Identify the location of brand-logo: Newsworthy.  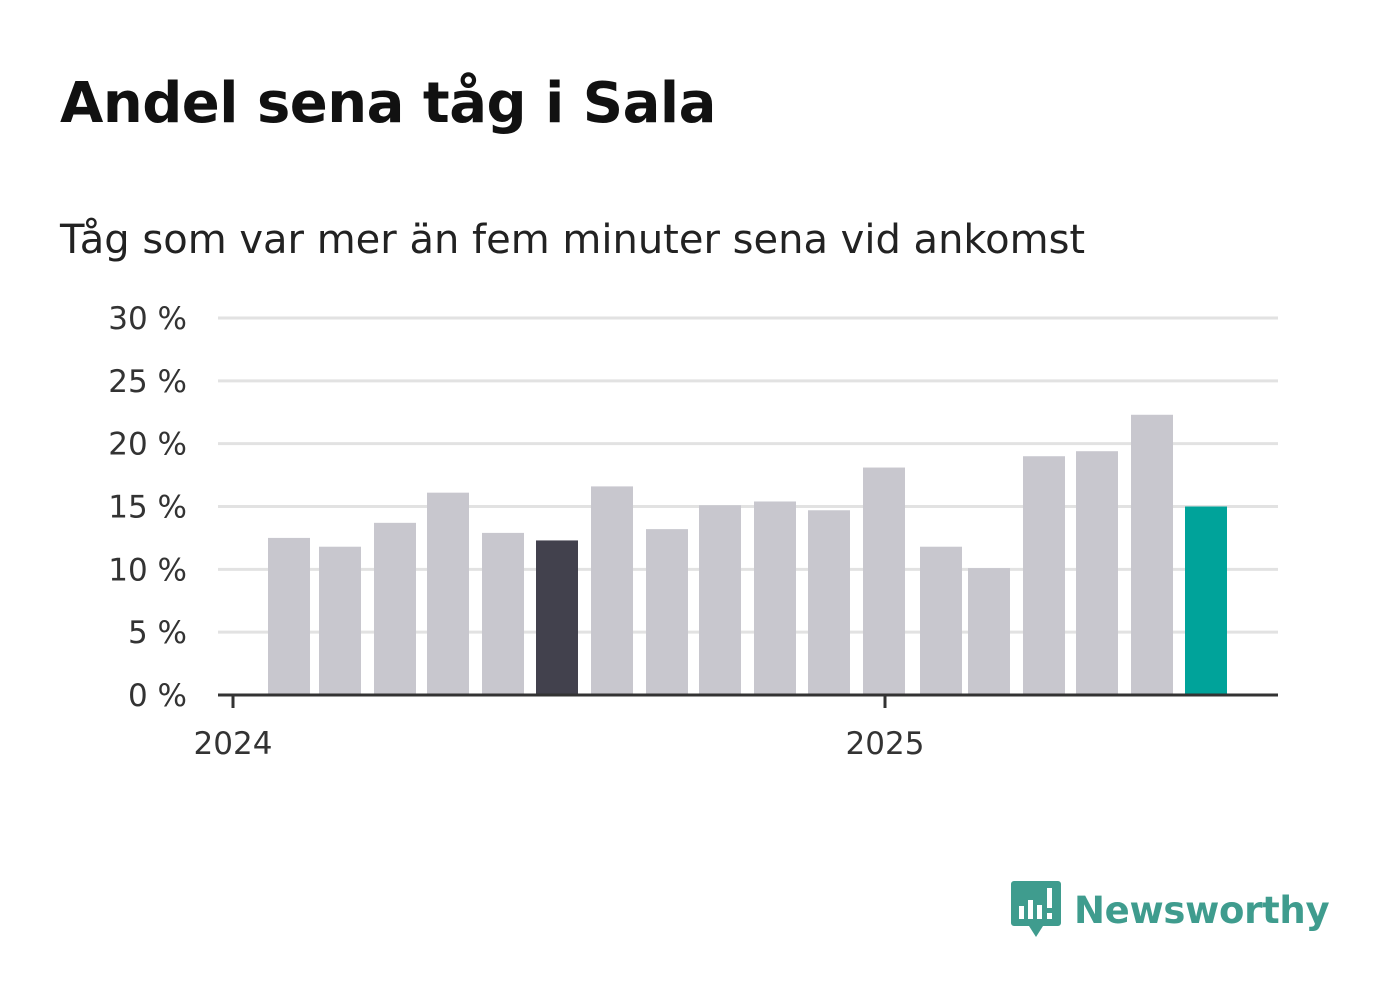
(1170, 910).